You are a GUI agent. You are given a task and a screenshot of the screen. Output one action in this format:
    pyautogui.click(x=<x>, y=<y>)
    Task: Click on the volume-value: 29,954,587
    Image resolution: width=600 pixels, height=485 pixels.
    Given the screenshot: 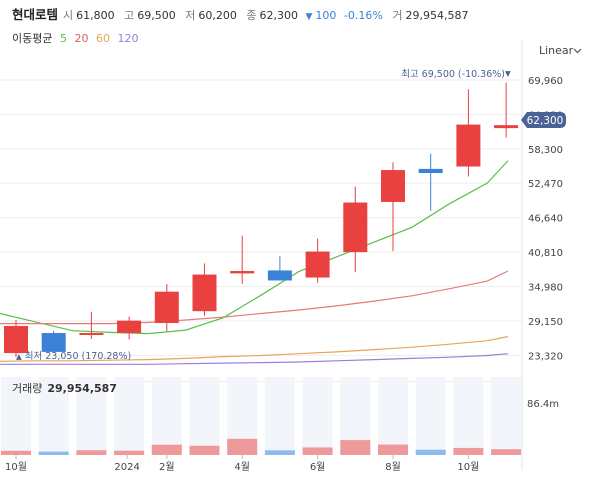 What is the action you would take?
    pyautogui.click(x=436, y=15)
    